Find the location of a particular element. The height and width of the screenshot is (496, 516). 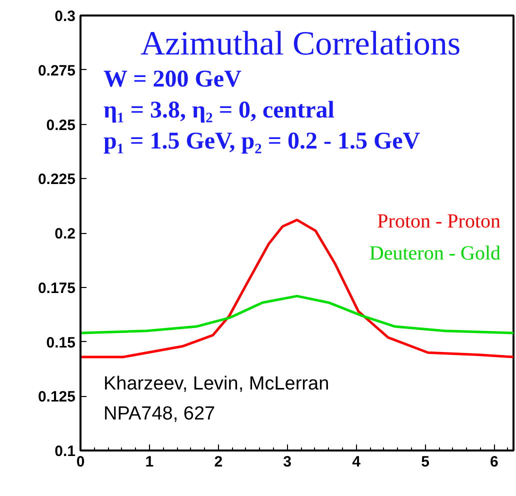

y-tick-label: 0.3 is located at coordinates (65, 16).